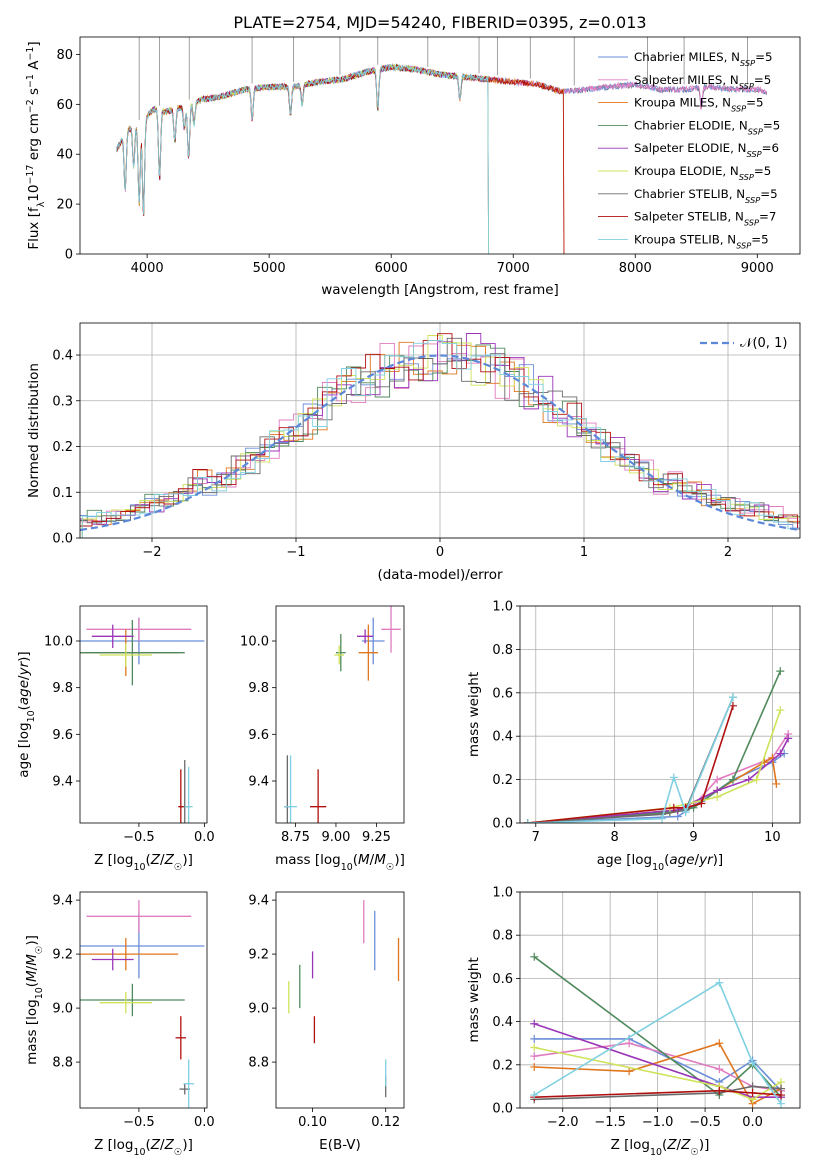 Image resolution: width=819 pixels, height=1170 pixels. What do you see at coordinates (340, 1145) in the screenshot?
I see `x-axis-label: E(B-V)` at bounding box center [340, 1145].